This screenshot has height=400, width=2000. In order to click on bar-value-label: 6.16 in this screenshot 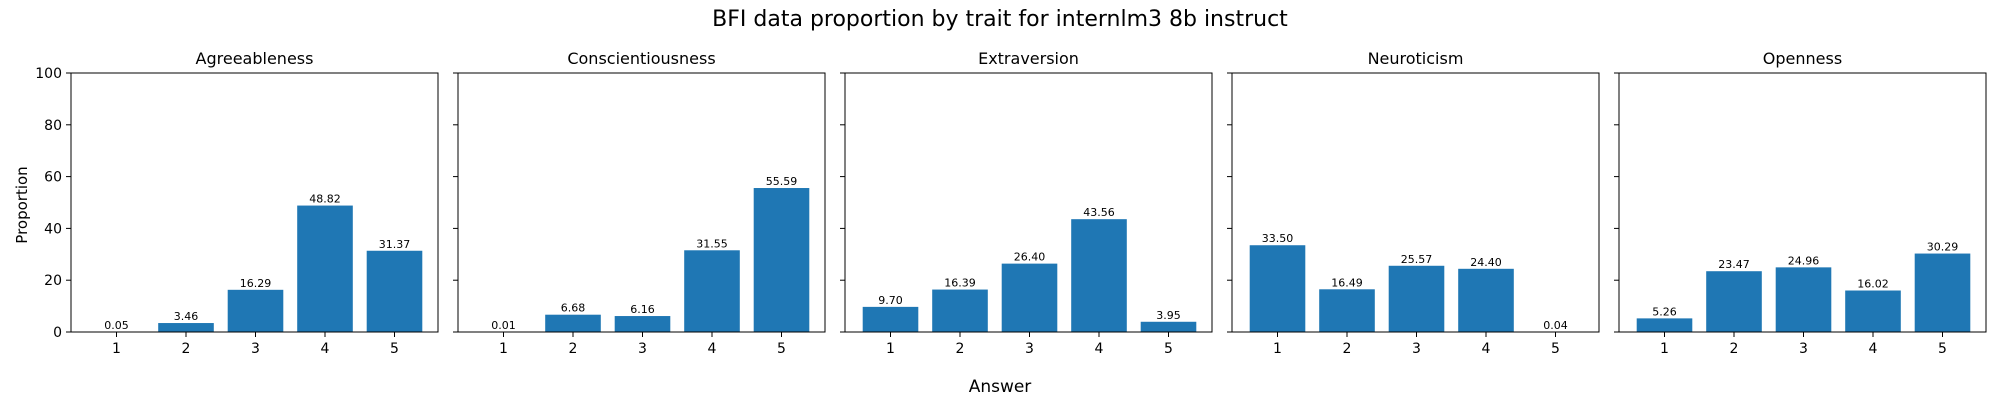, I will do `click(642, 309)`.